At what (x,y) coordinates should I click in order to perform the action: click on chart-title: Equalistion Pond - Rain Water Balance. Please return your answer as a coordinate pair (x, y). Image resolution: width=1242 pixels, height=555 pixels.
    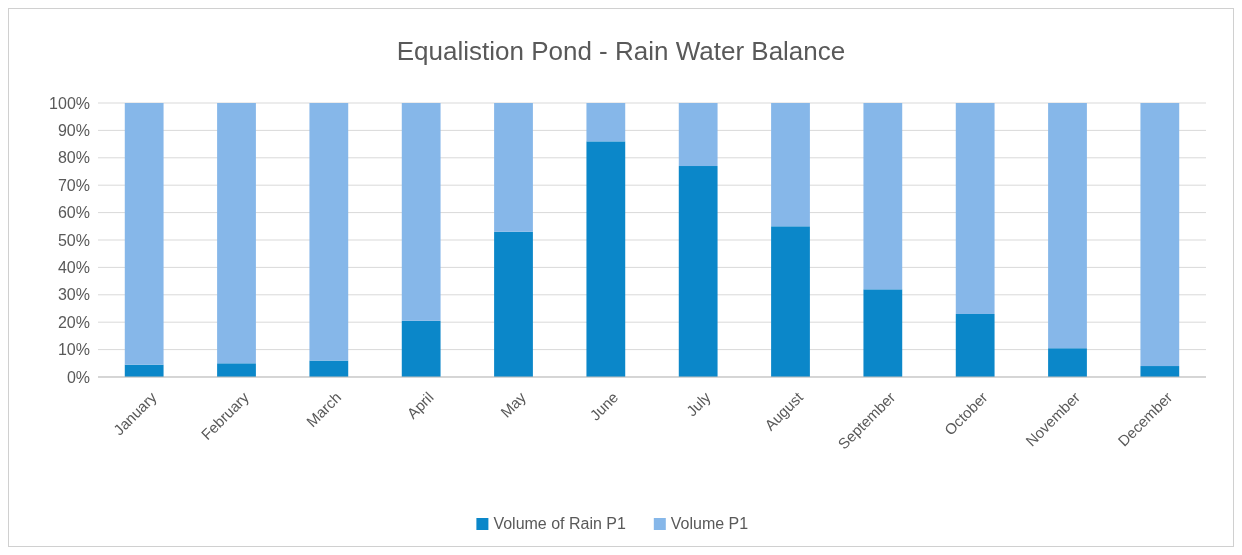
    Looking at the image, I should click on (621, 51).